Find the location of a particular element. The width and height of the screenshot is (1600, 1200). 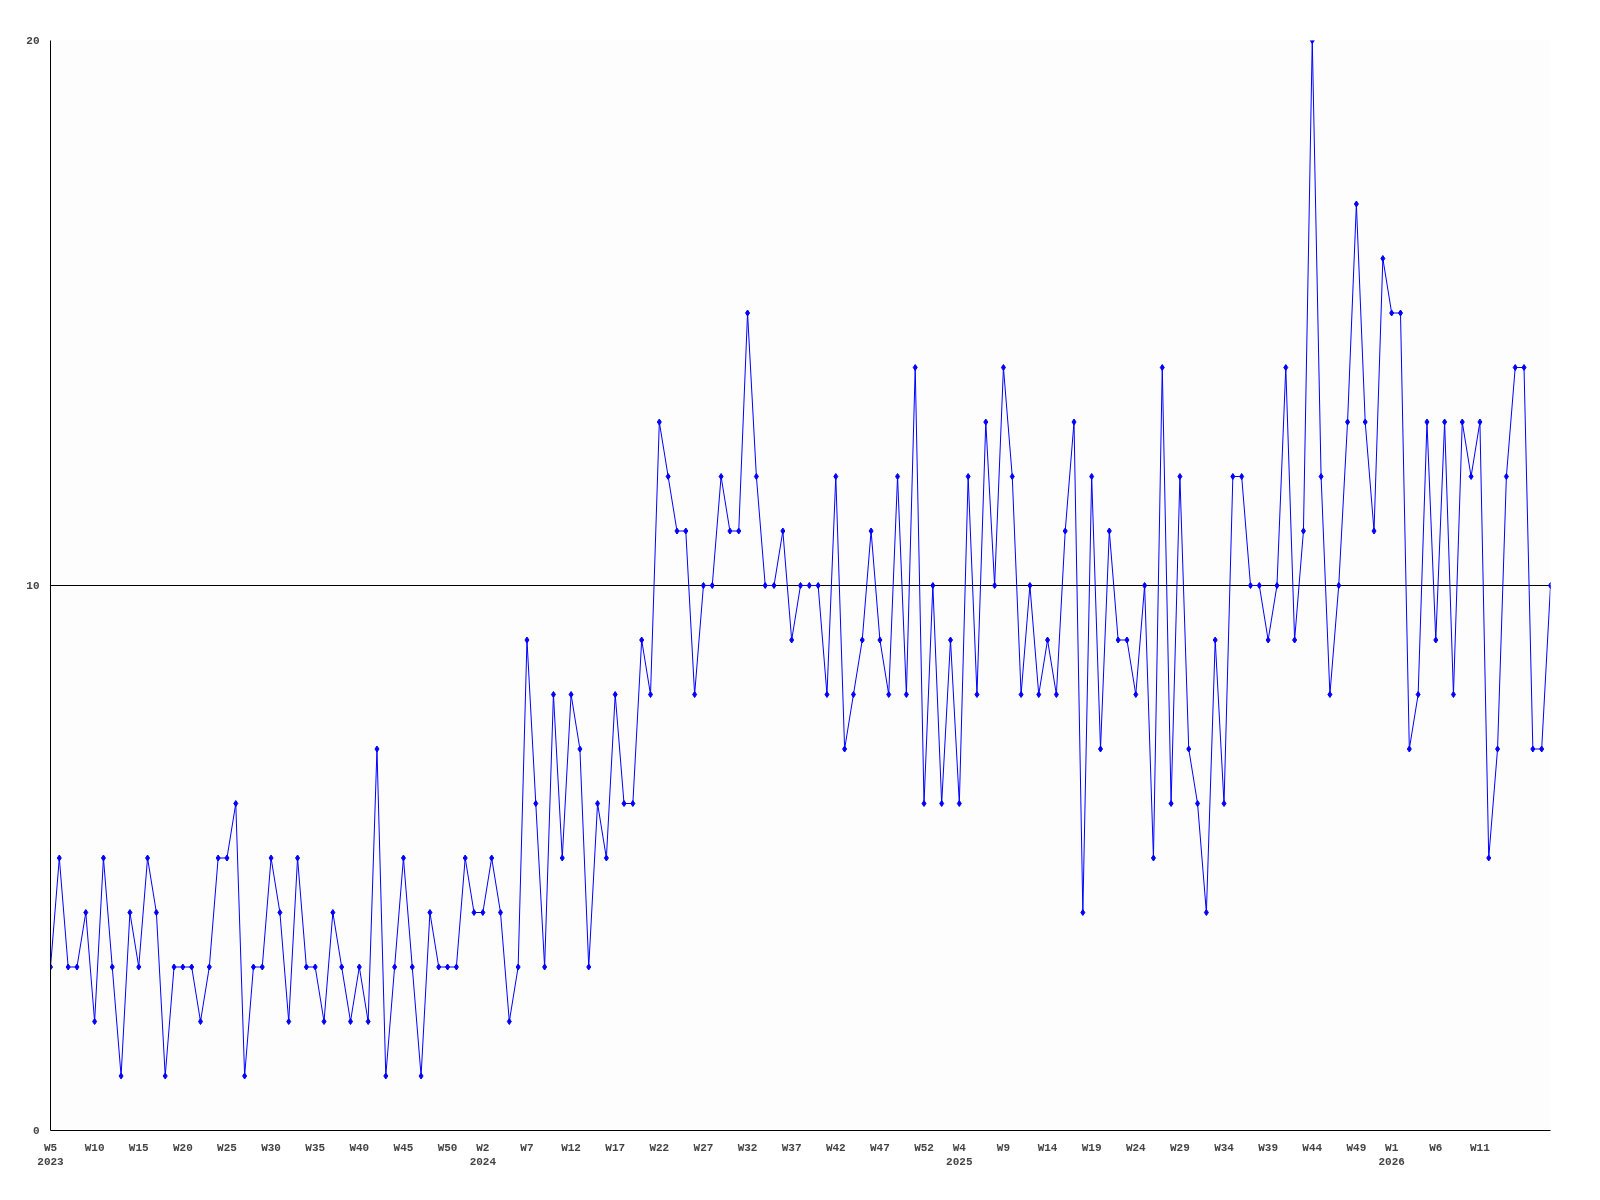

x-tick-label: W19 is located at coordinates (1091, 1147).